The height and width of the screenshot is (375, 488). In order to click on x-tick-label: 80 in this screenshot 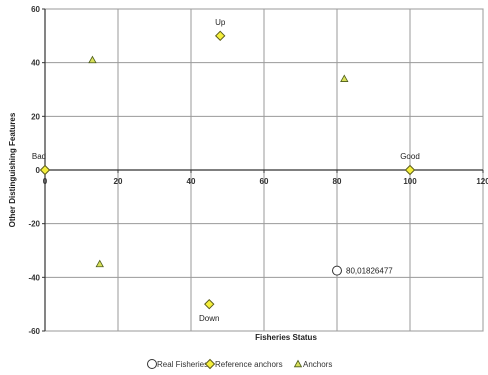, I will do `click(337, 181)`.